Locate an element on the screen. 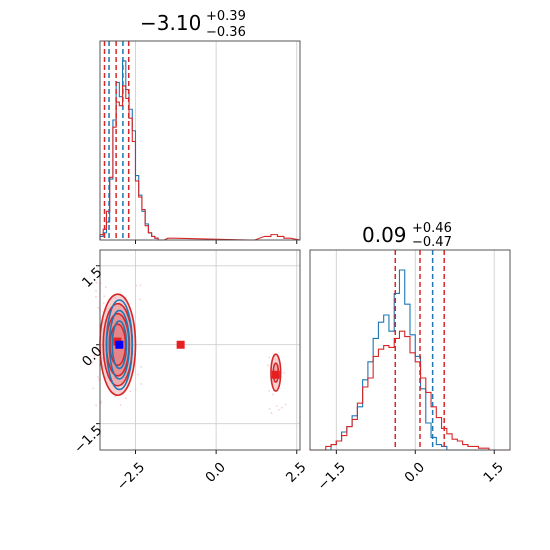 Image resolution: width=550 pixels, height=550 pixels. title-param2-plus: +0.46 is located at coordinates (432, 228).